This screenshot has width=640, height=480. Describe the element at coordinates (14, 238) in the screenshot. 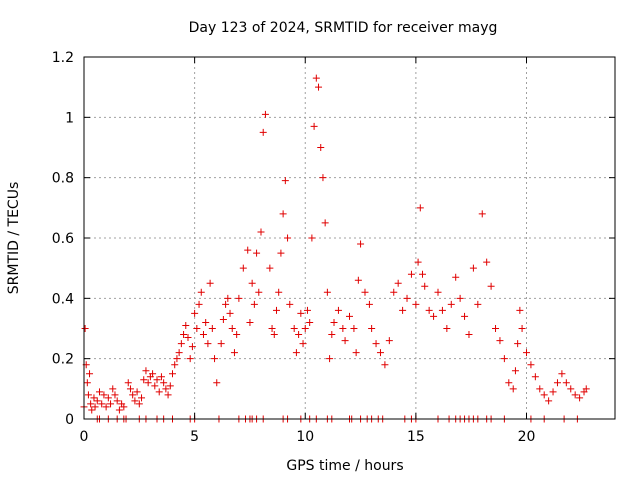

I see `y-axis-title: SRMTID / TECUs` at that location.